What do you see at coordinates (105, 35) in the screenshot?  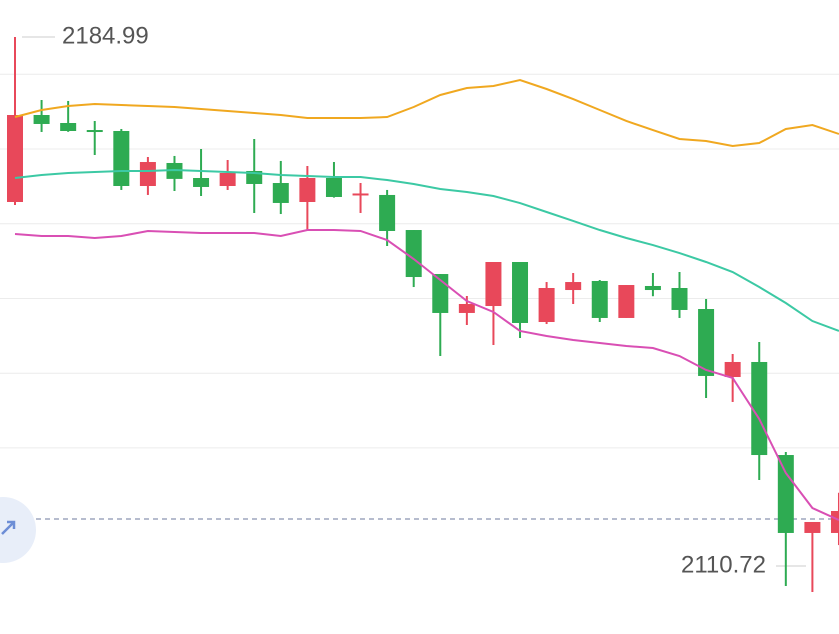 I see `max-label: 2184.99` at bounding box center [105, 35].